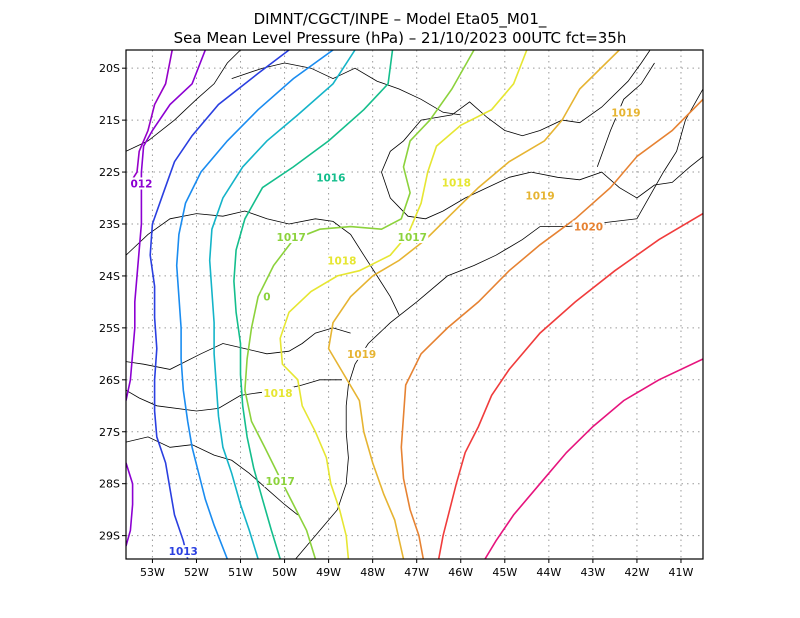  What do you see at coordinates (109, 432) in the screenshot?
I see `lat-tick-label: 27S` at bounding box center [109, 432].